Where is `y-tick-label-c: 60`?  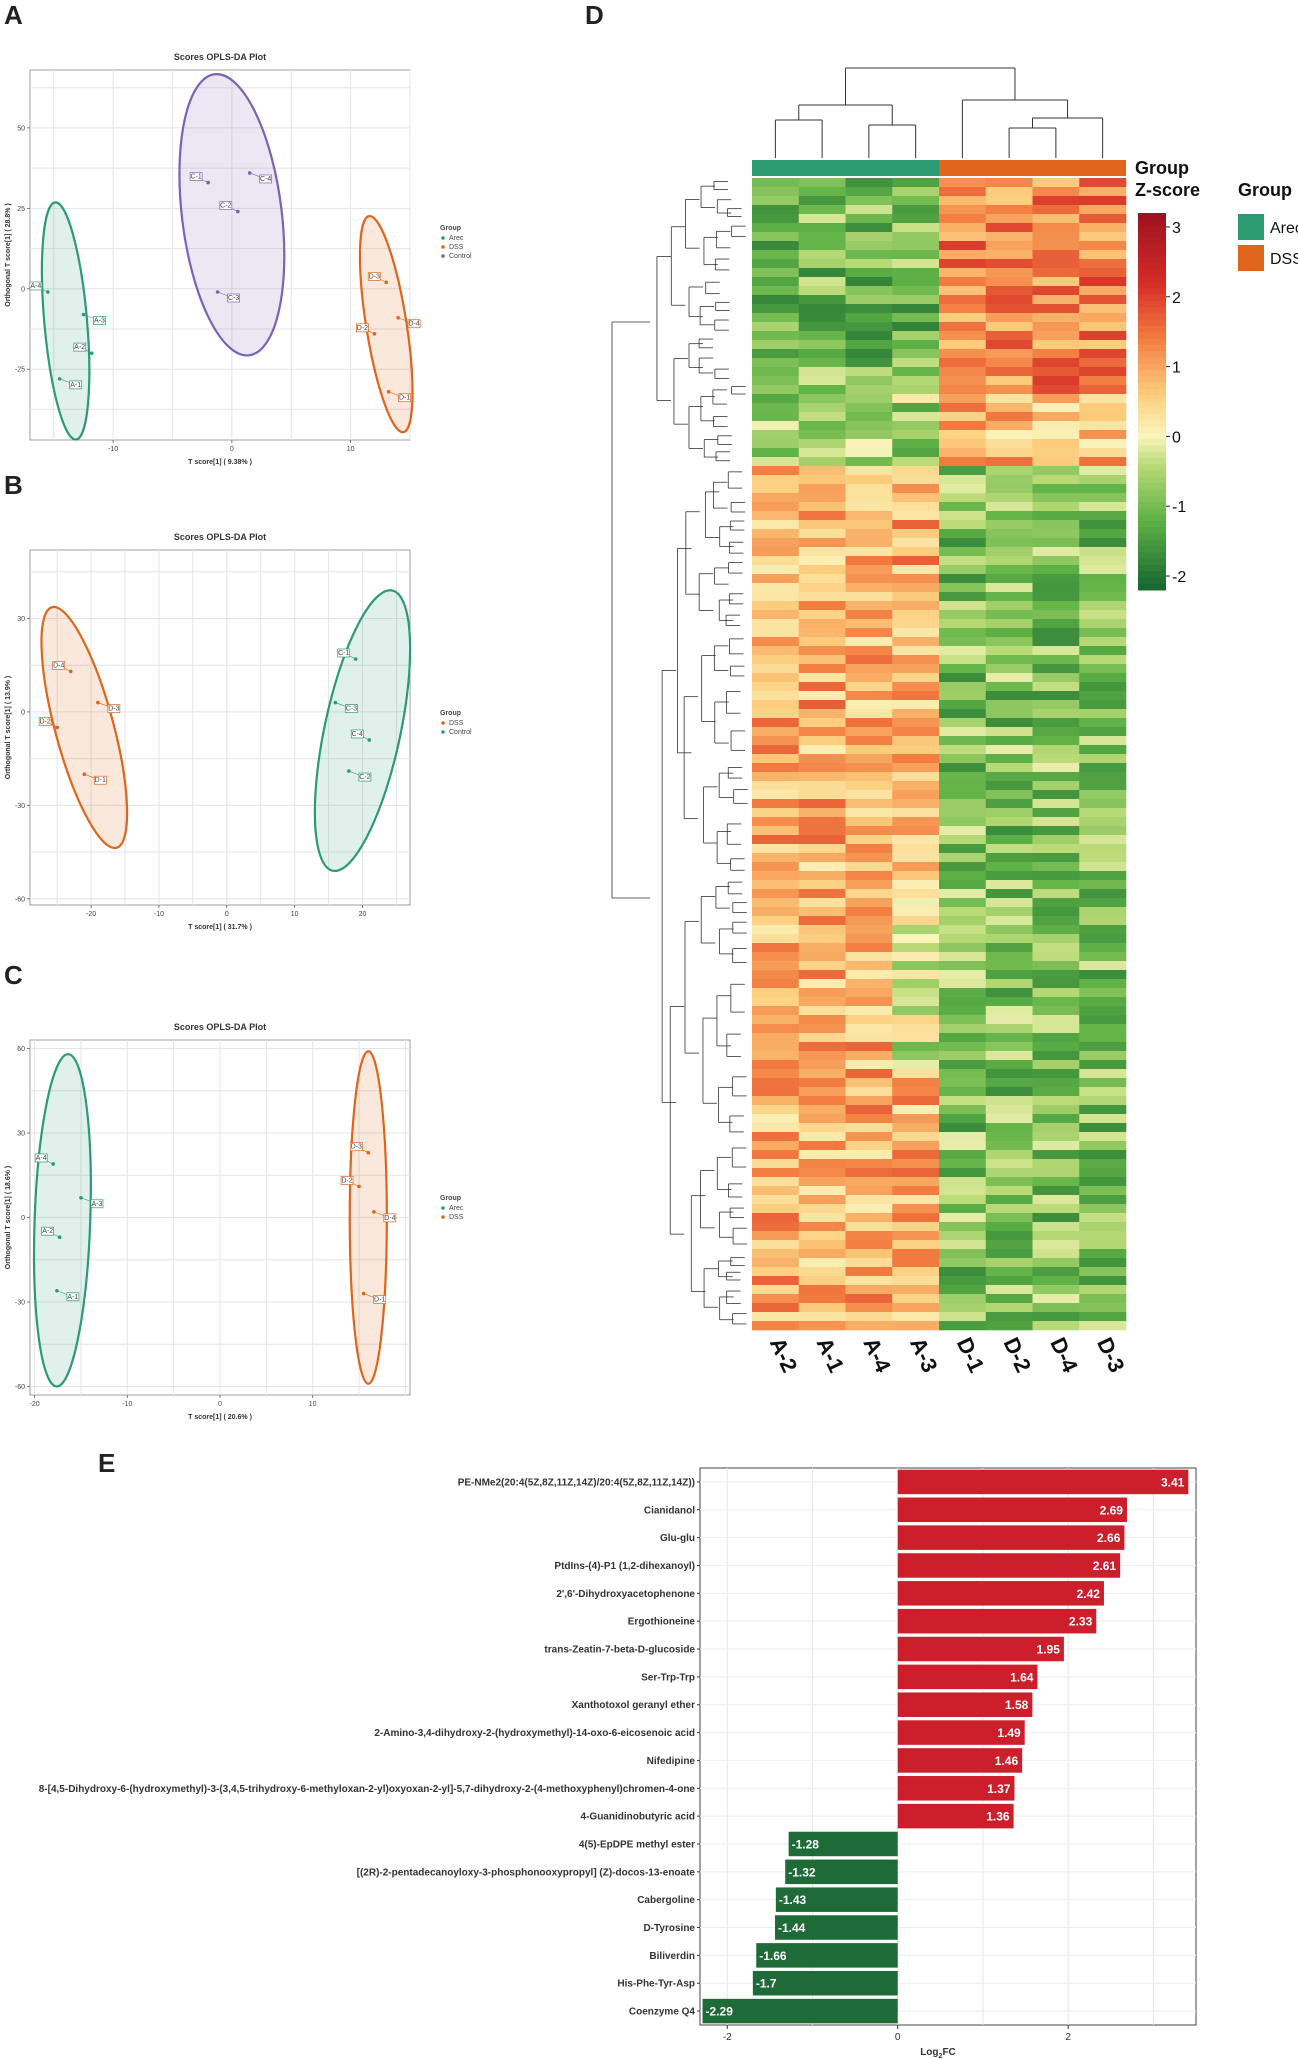
y-tick-label-c: 60 is located at coordinates (21, 1049).